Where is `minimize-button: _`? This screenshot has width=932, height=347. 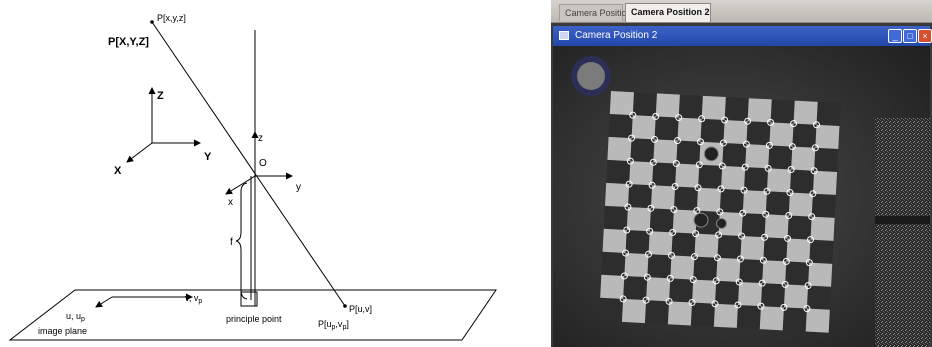 minimize-button: _ is located at coordinates (895, 36).